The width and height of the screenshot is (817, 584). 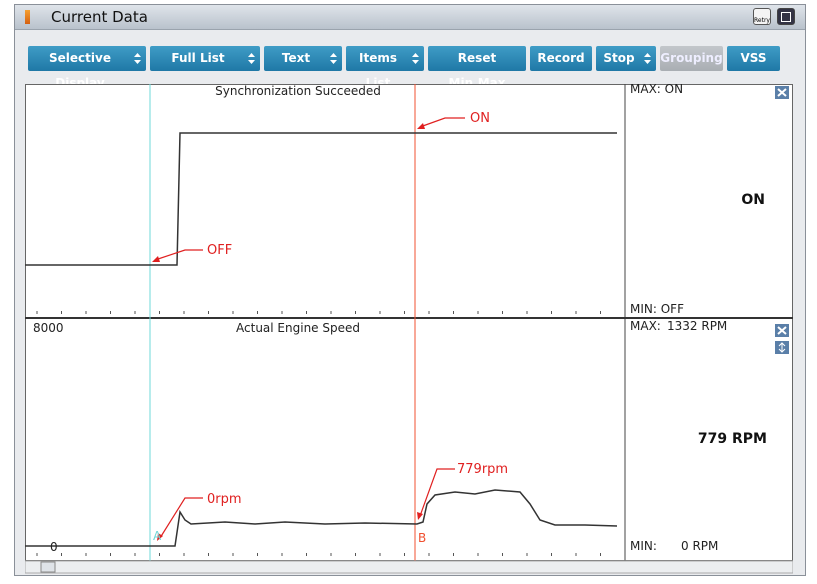 I want to click on toolbar-button: Reset Min.Max, so click(x=477, y=68).